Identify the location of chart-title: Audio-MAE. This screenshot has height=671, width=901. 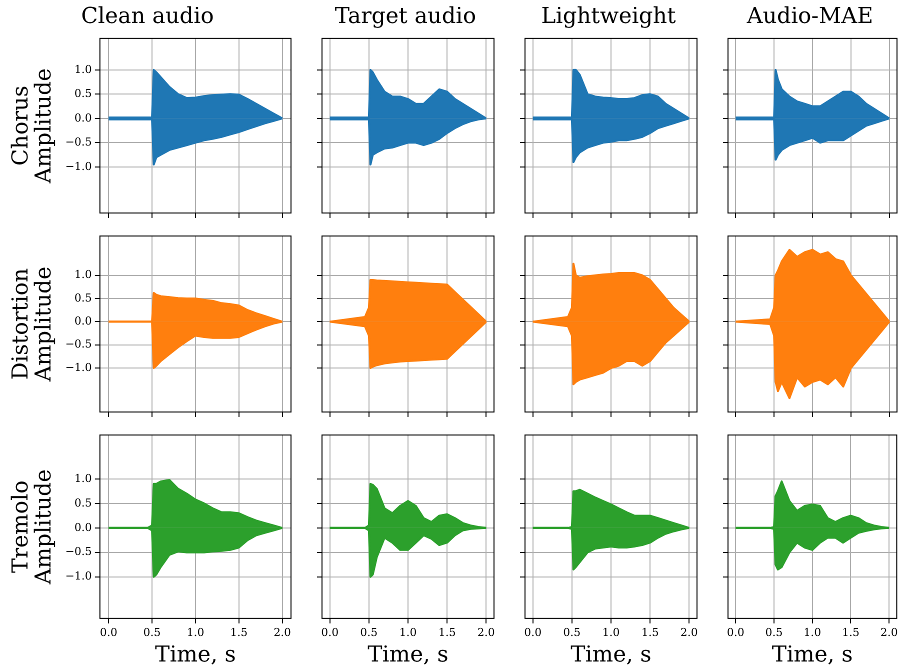
(810, 16).